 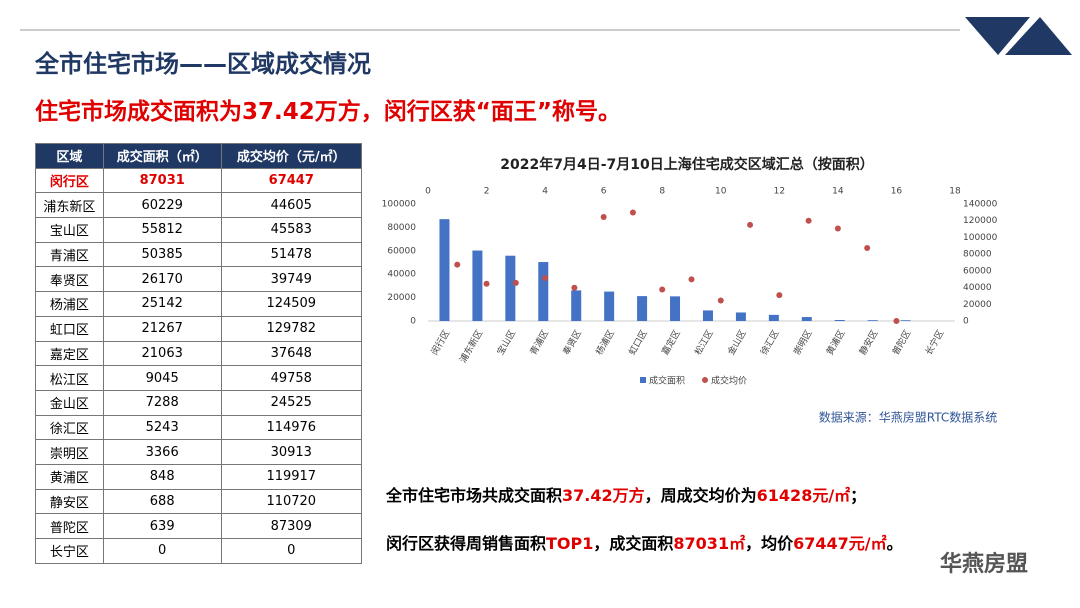 I want to click on y-tick-label: 0, so click(x=413, y=322).